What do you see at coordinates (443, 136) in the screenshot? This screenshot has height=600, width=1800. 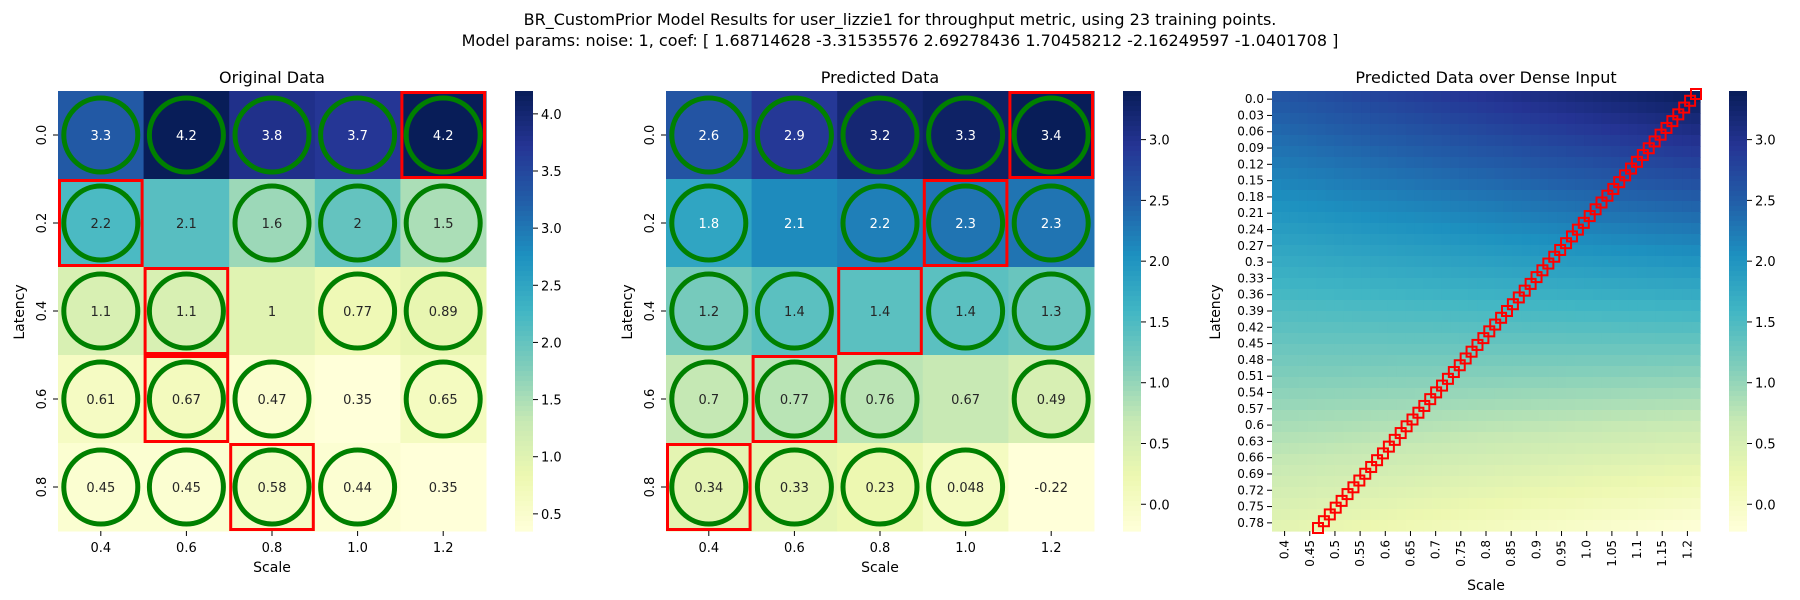 I see `cell-value-label: 4.2` at bounding box center [443, 136].